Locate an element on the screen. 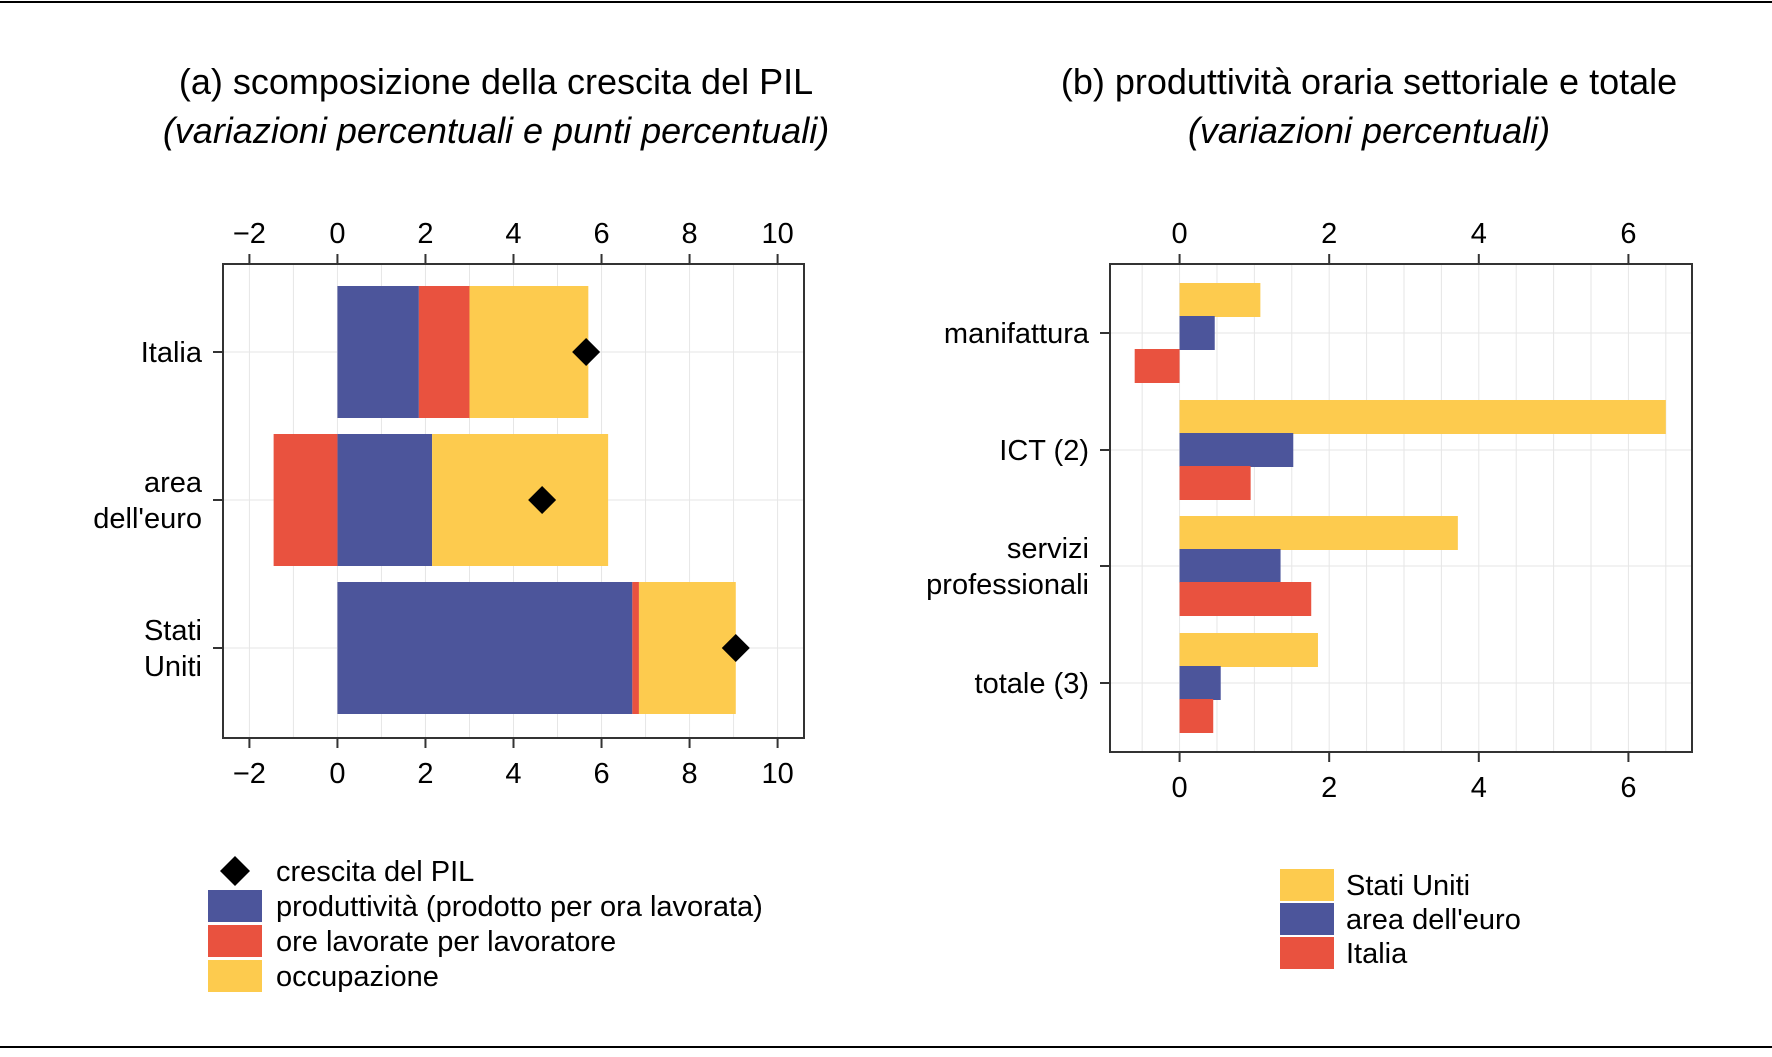 The width and height of the screenshot is (1772, 1057). category-label: dell'euro is located at coordinates (147, 519).